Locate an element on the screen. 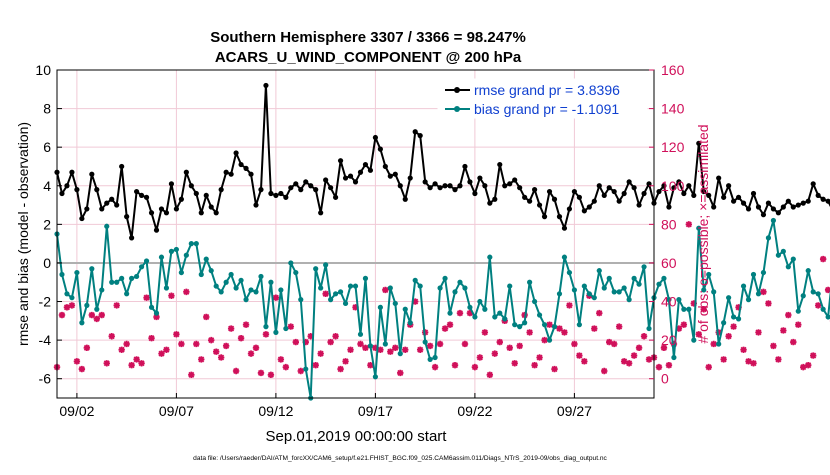 The height and width of the screenshot is (475, 830). y-left-tick-label: 6 is located at coordinates (47, 147).